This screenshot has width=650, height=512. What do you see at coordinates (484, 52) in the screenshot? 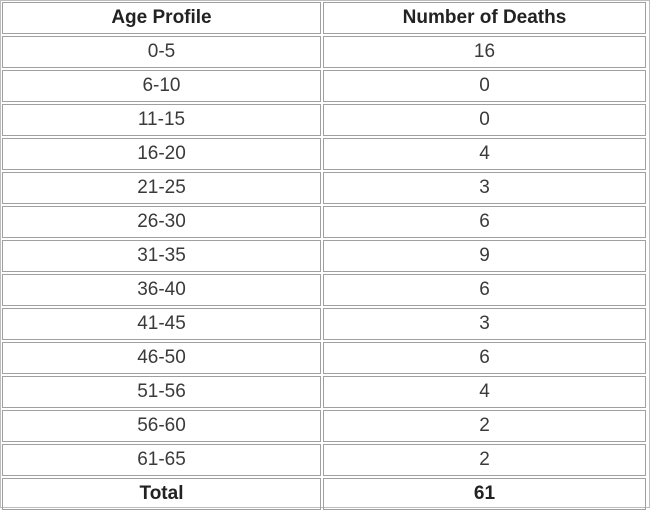
I see `deaths-cell: 16` at bounding box center [484, 52].